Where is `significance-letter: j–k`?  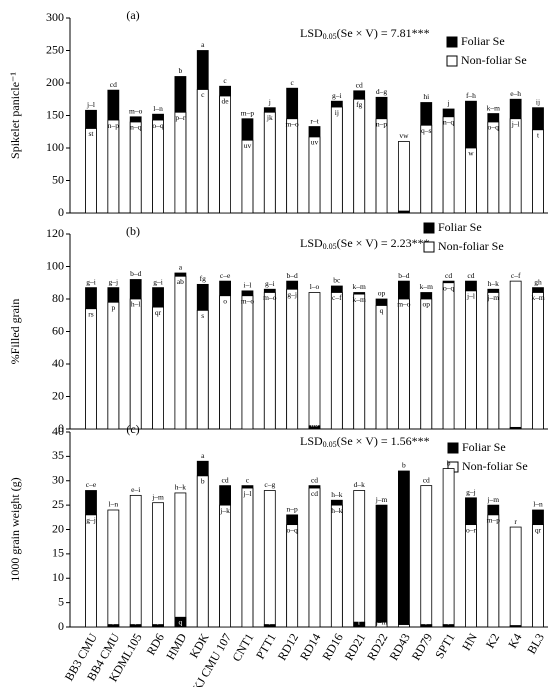 significance-letter: j–k is located at coordinates (224, 510).